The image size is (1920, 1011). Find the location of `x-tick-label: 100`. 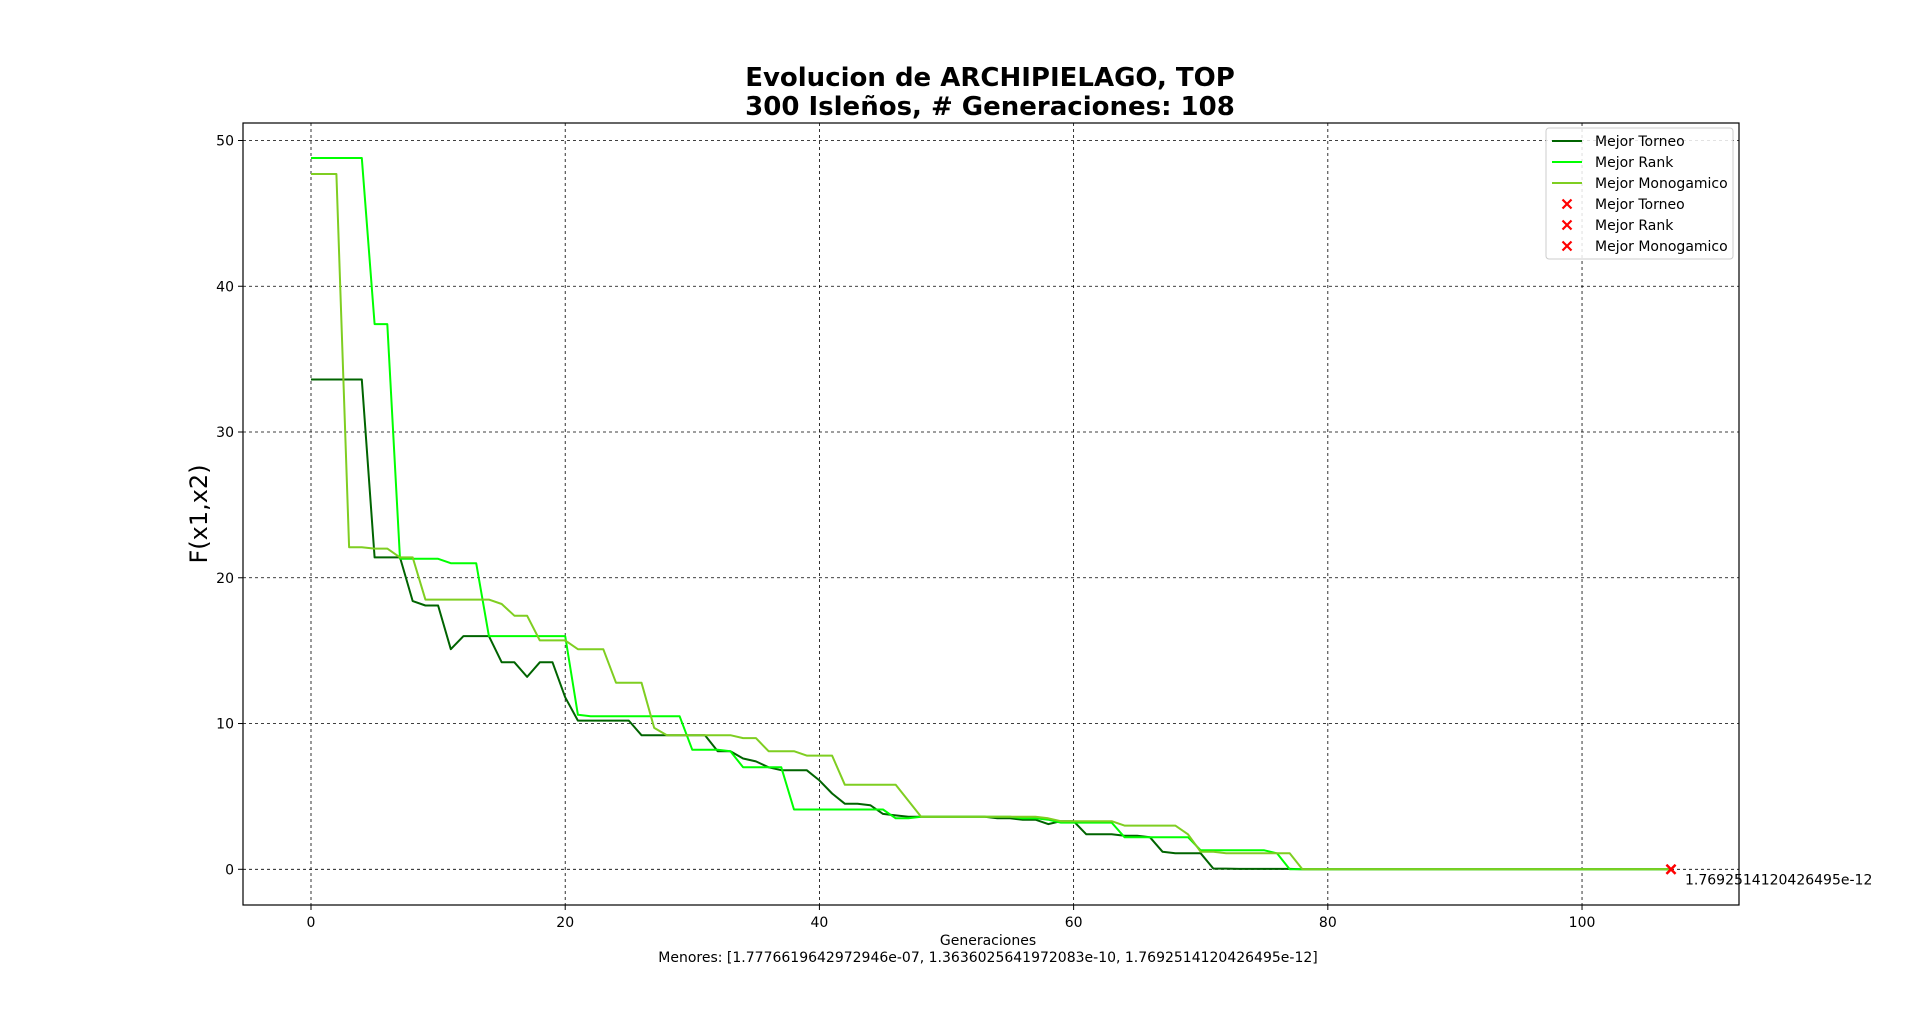

x-tick-label: 100 is located at coordinates (1582, 923).